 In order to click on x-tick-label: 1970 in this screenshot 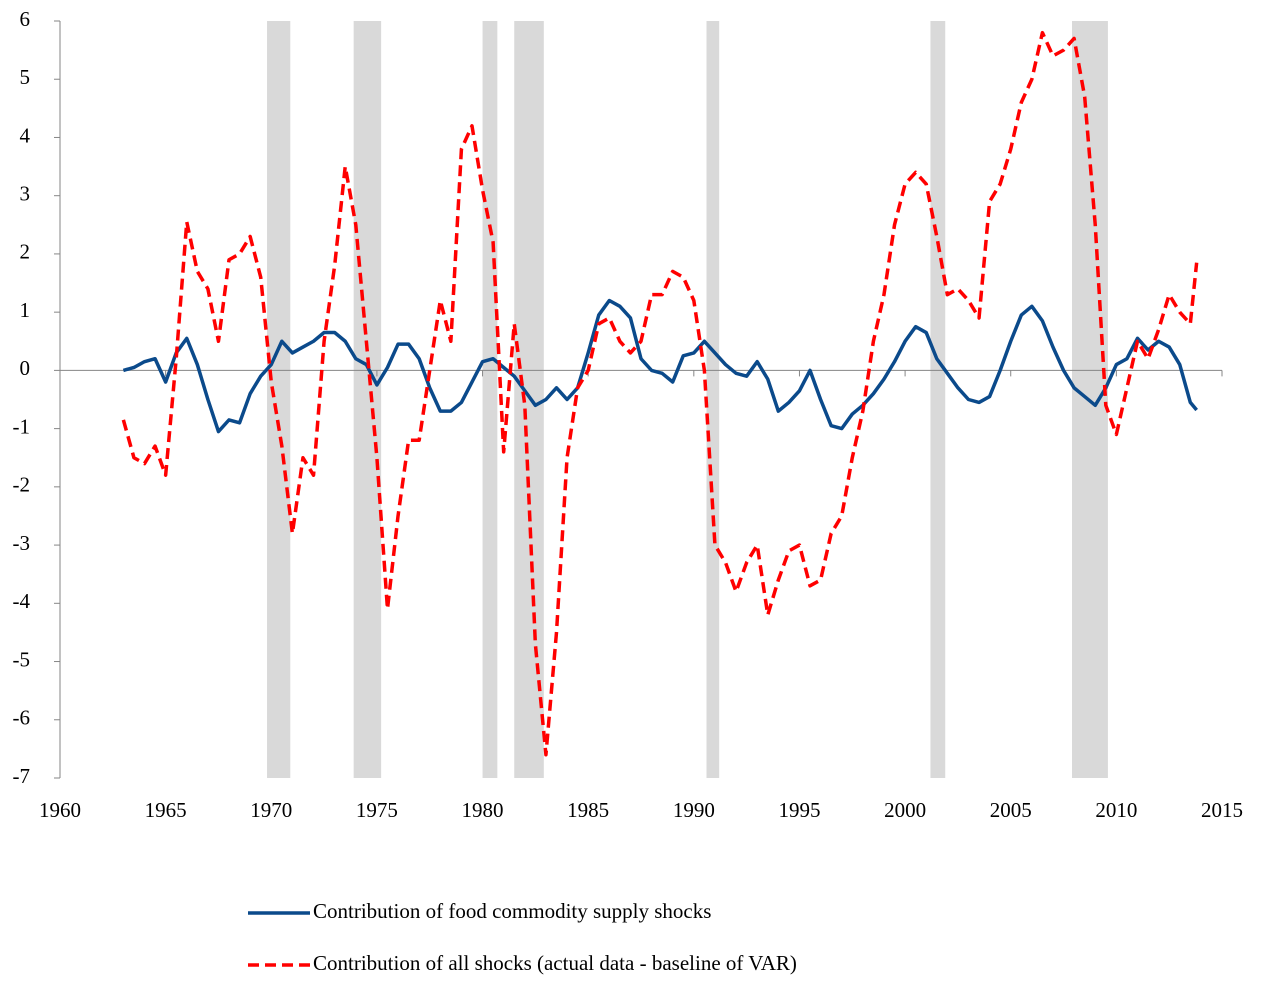, I will do `click(271, 810)`.